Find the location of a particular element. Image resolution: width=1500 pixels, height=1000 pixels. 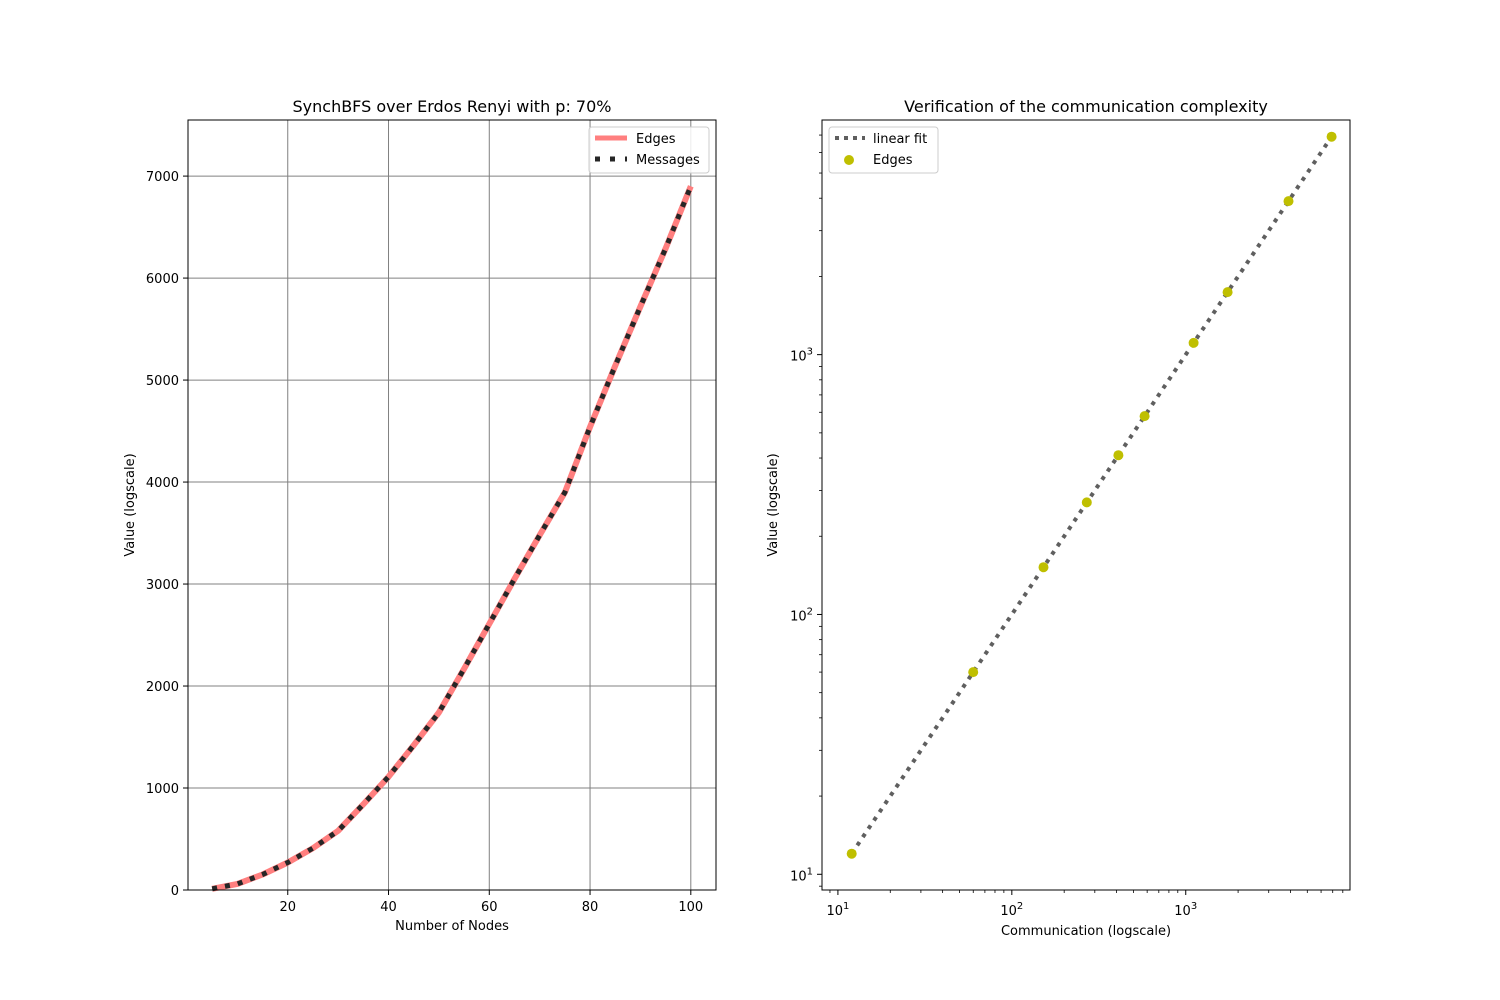

left-y-tick-label: 3000 is located at coordinates (162, 585).